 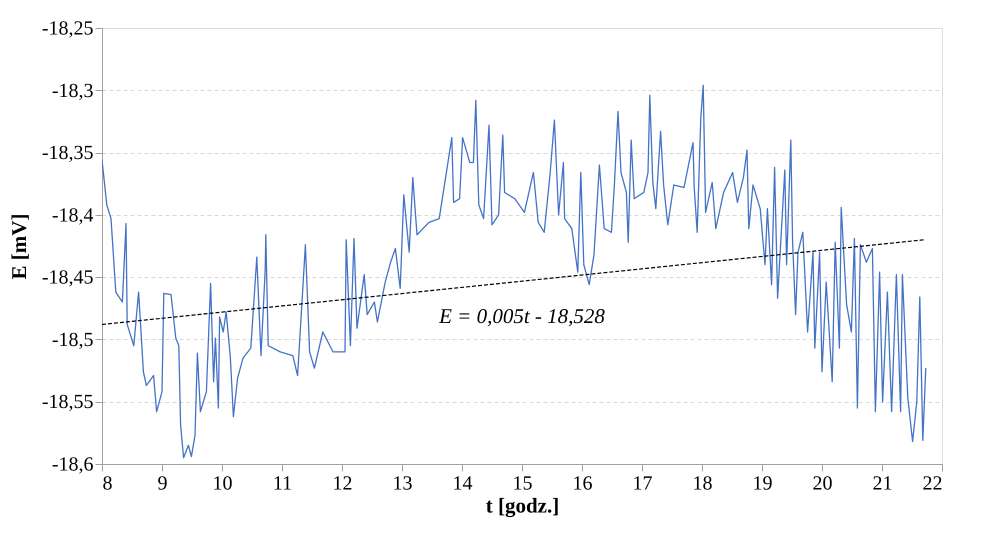 I want to click on x-tick-label: 20, so click(x=822, y=483).